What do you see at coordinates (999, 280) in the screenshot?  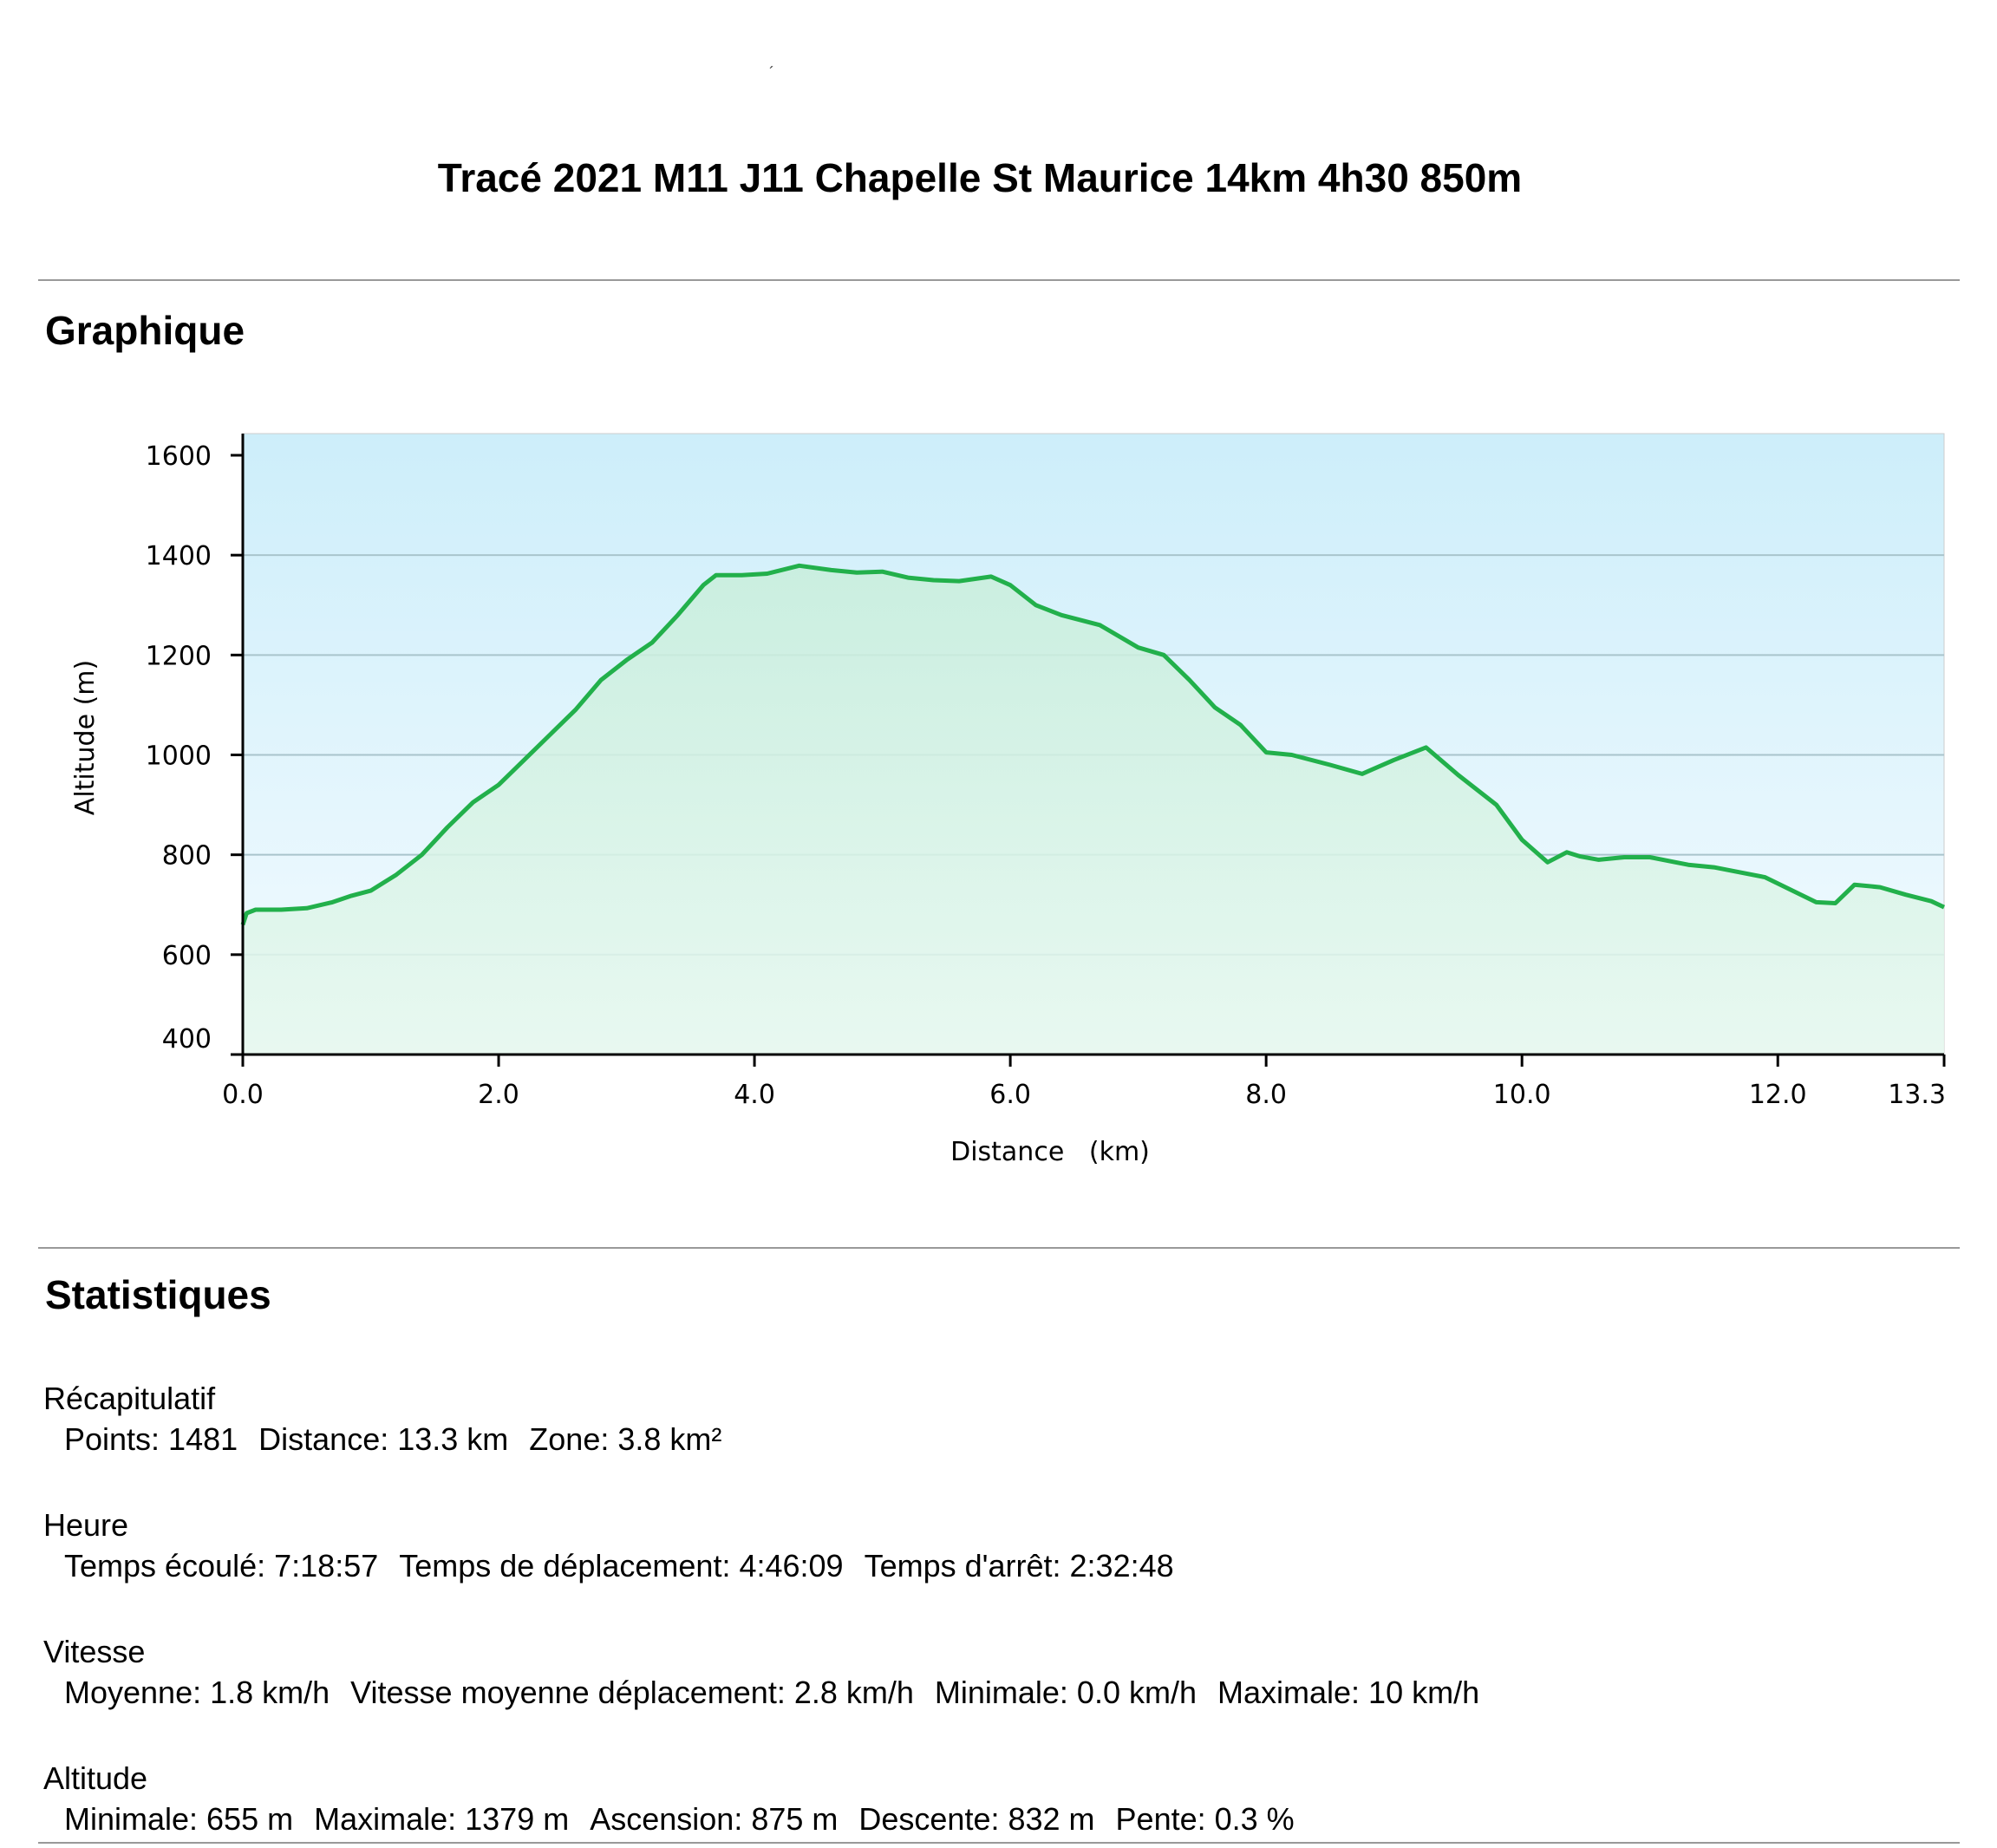 I see `divider-top` at bounding box center [999, 280].